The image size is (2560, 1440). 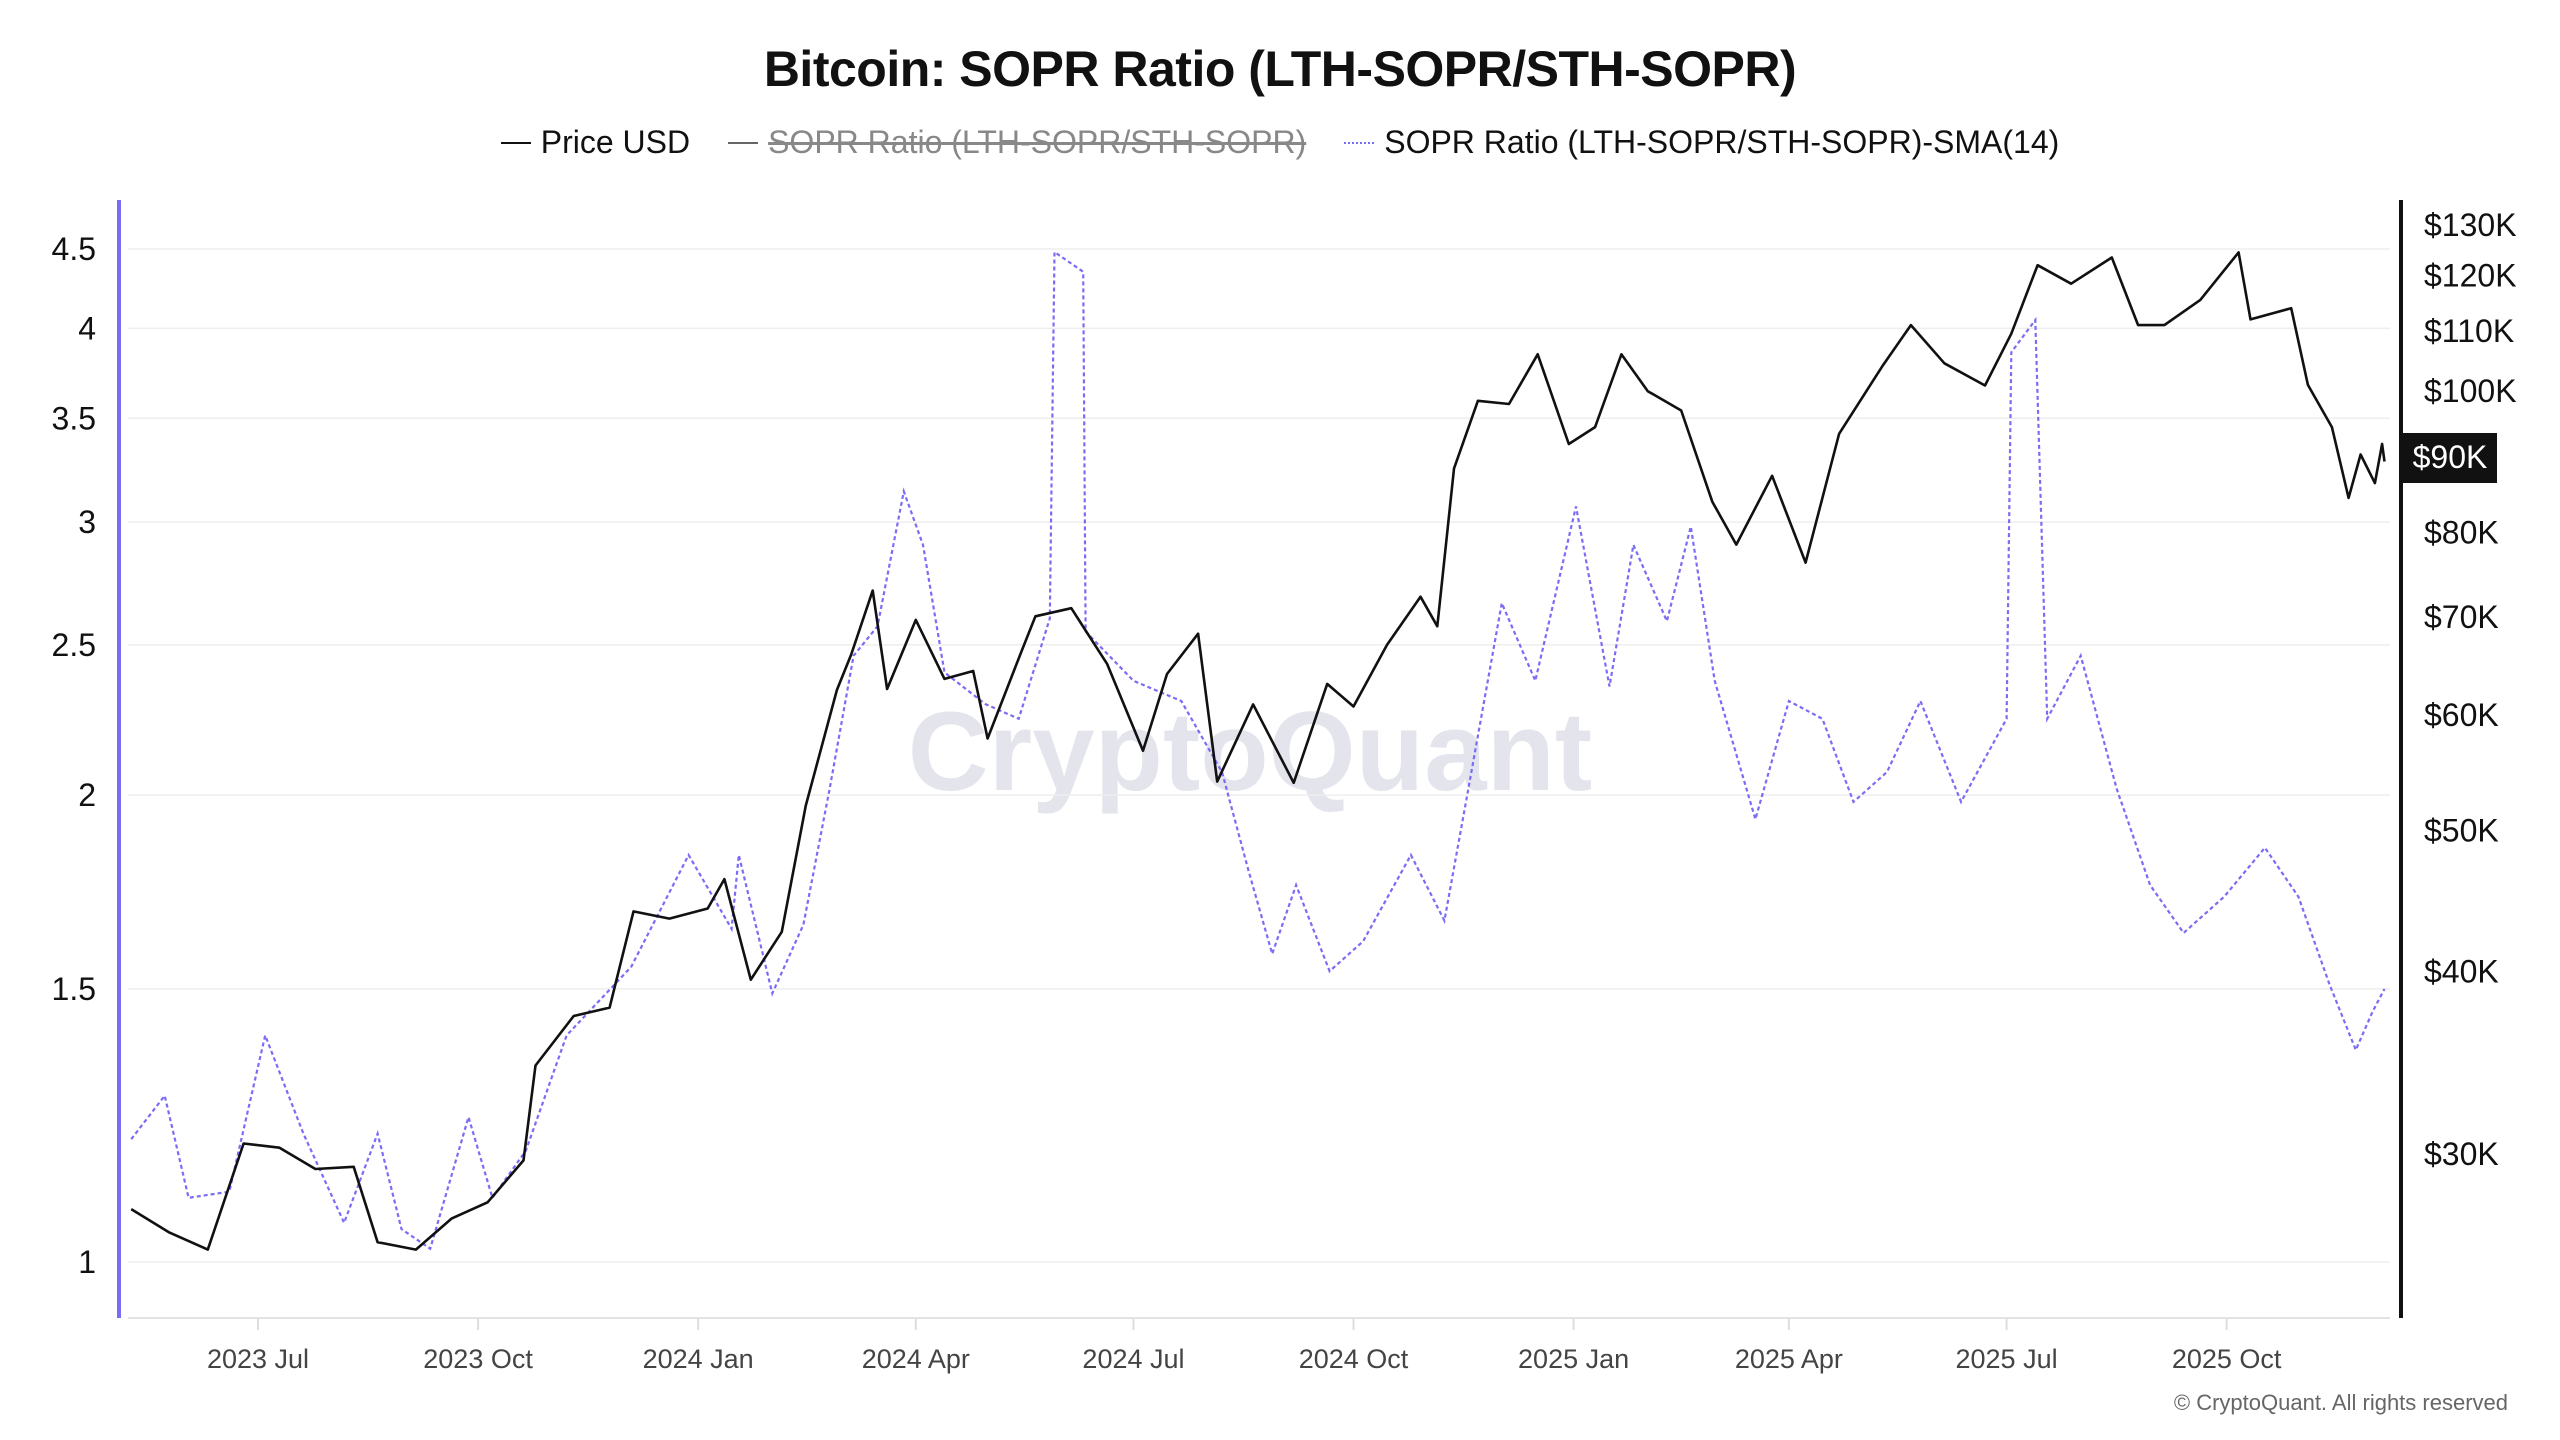 What do you see at coordinates (2461, 617) in the screenshot?
I see `y-right-tick-label: $70K` at bounding box center [2461, 617].